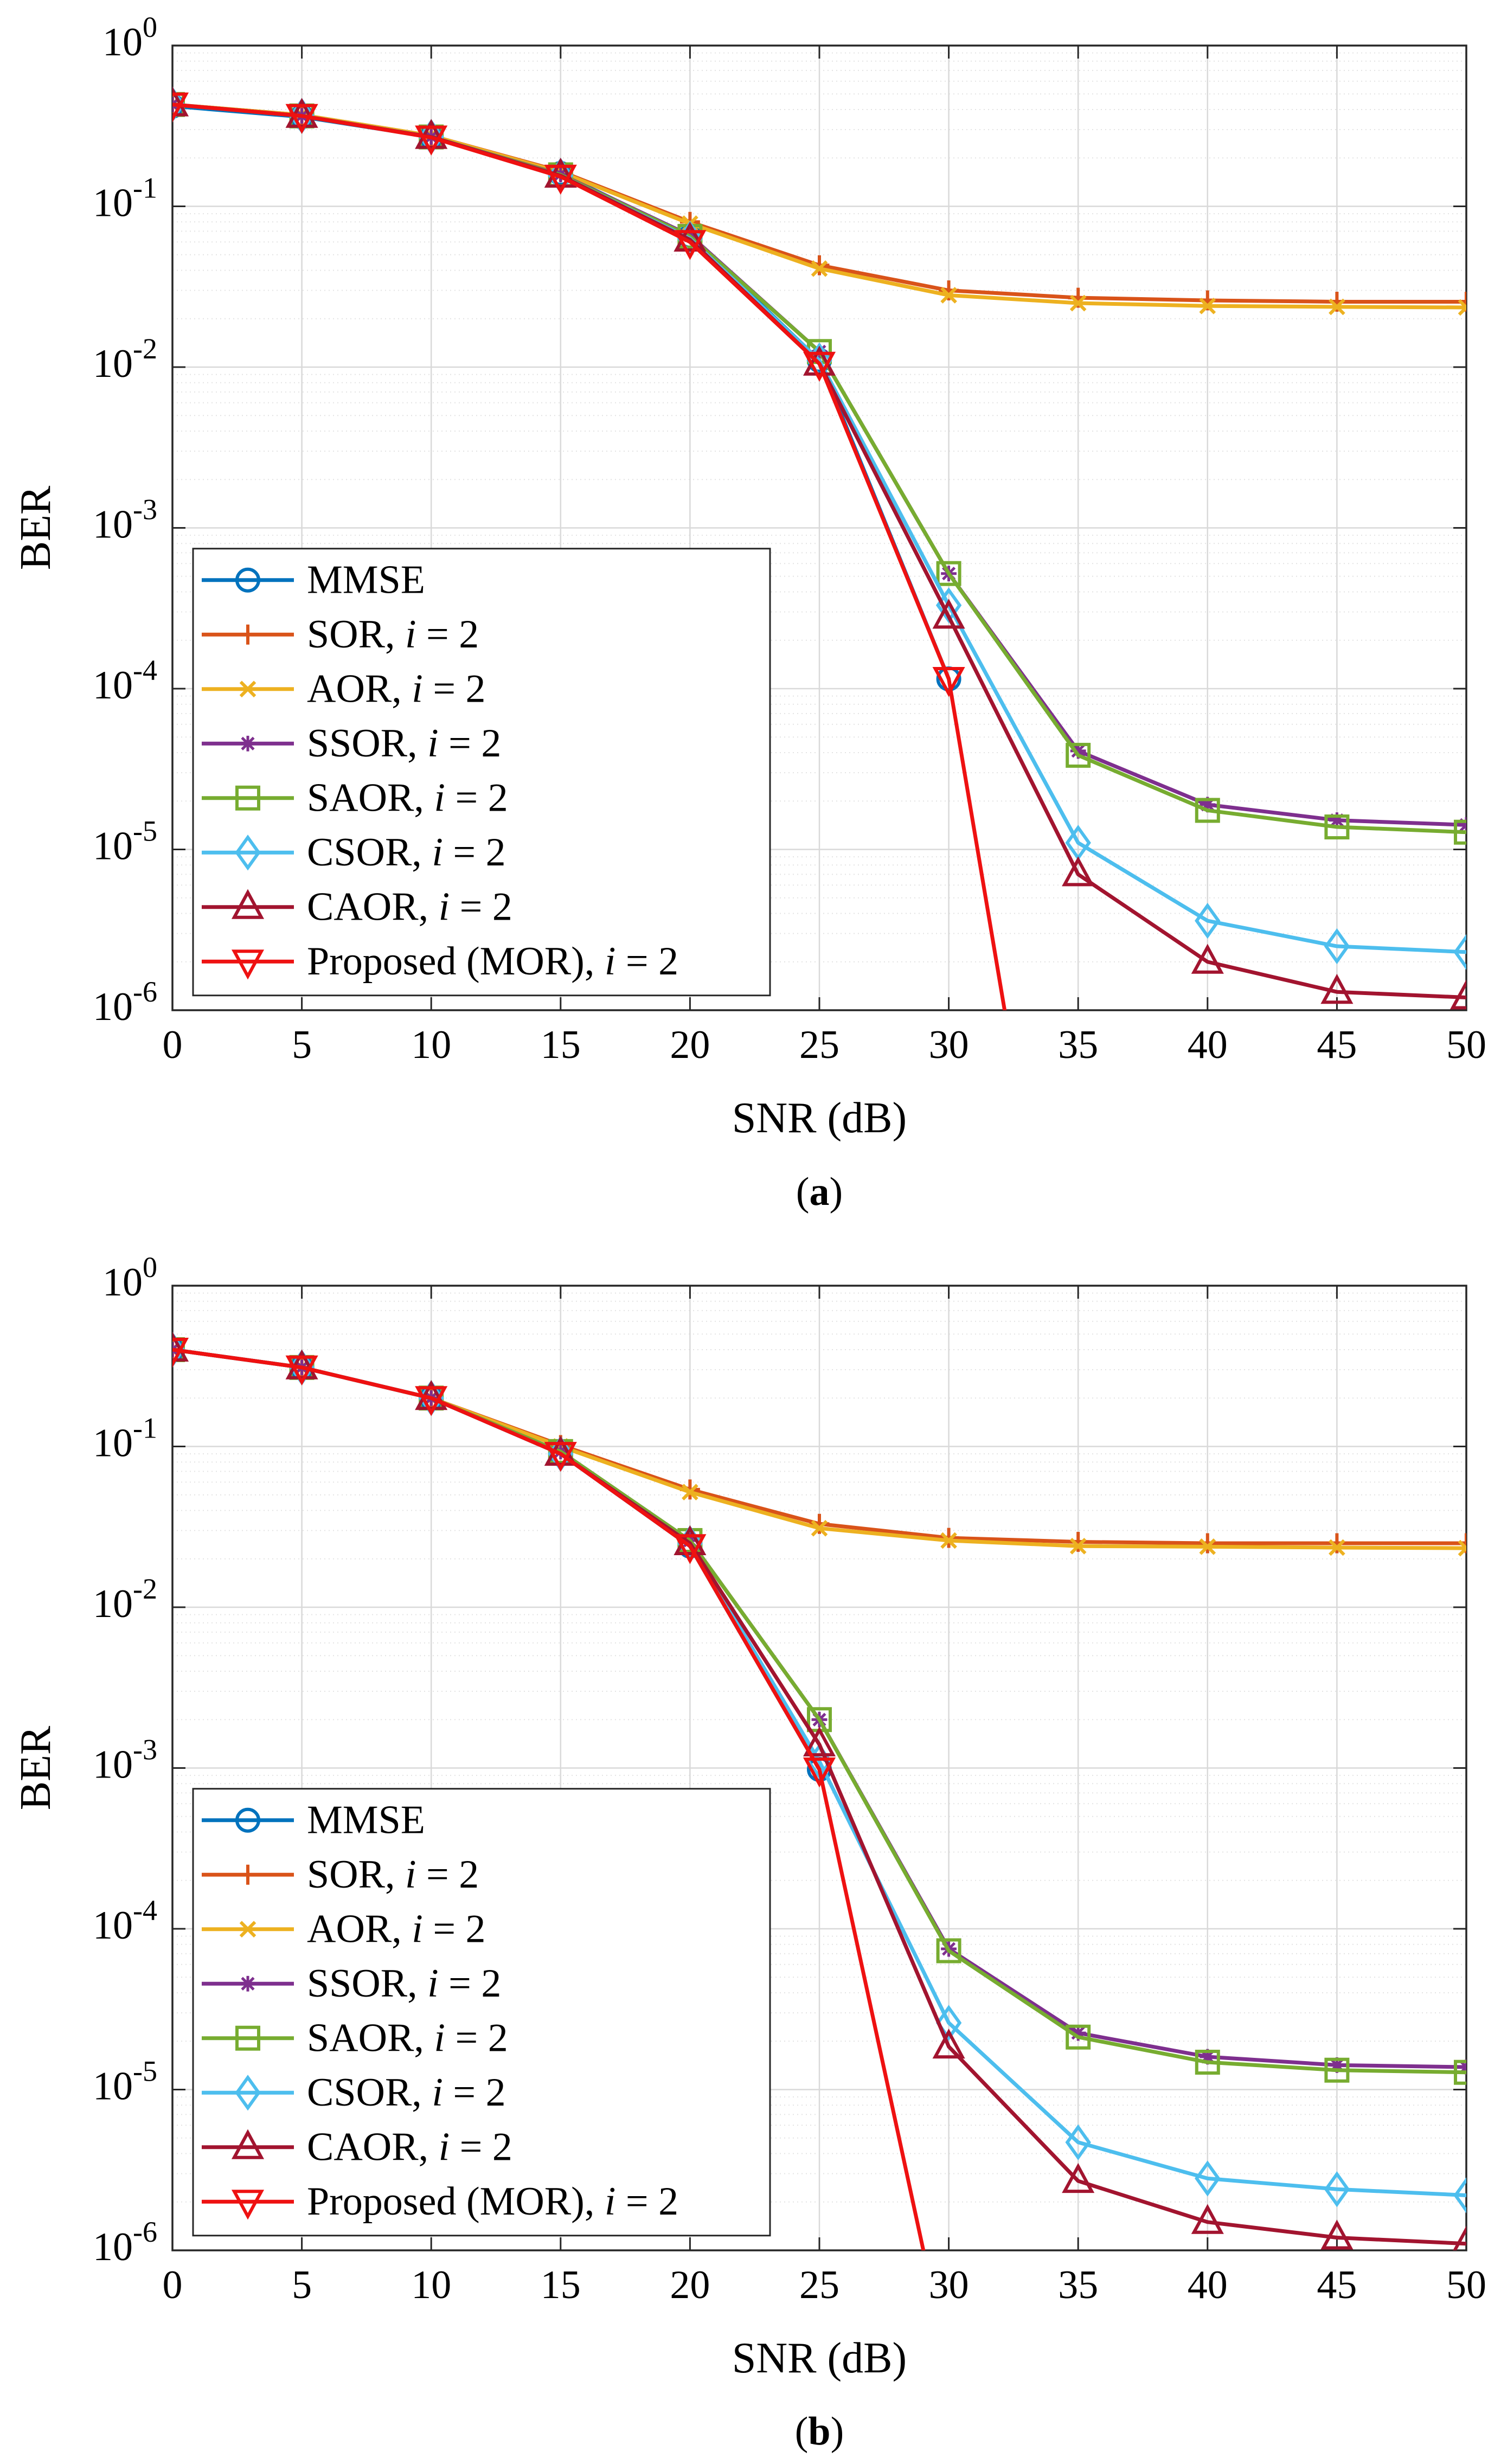  What do you see at coordinates (125, 2243) in the screenshot?
I see `y-tick-label: 10⁻⁶` at bounding box center [125, 2243].